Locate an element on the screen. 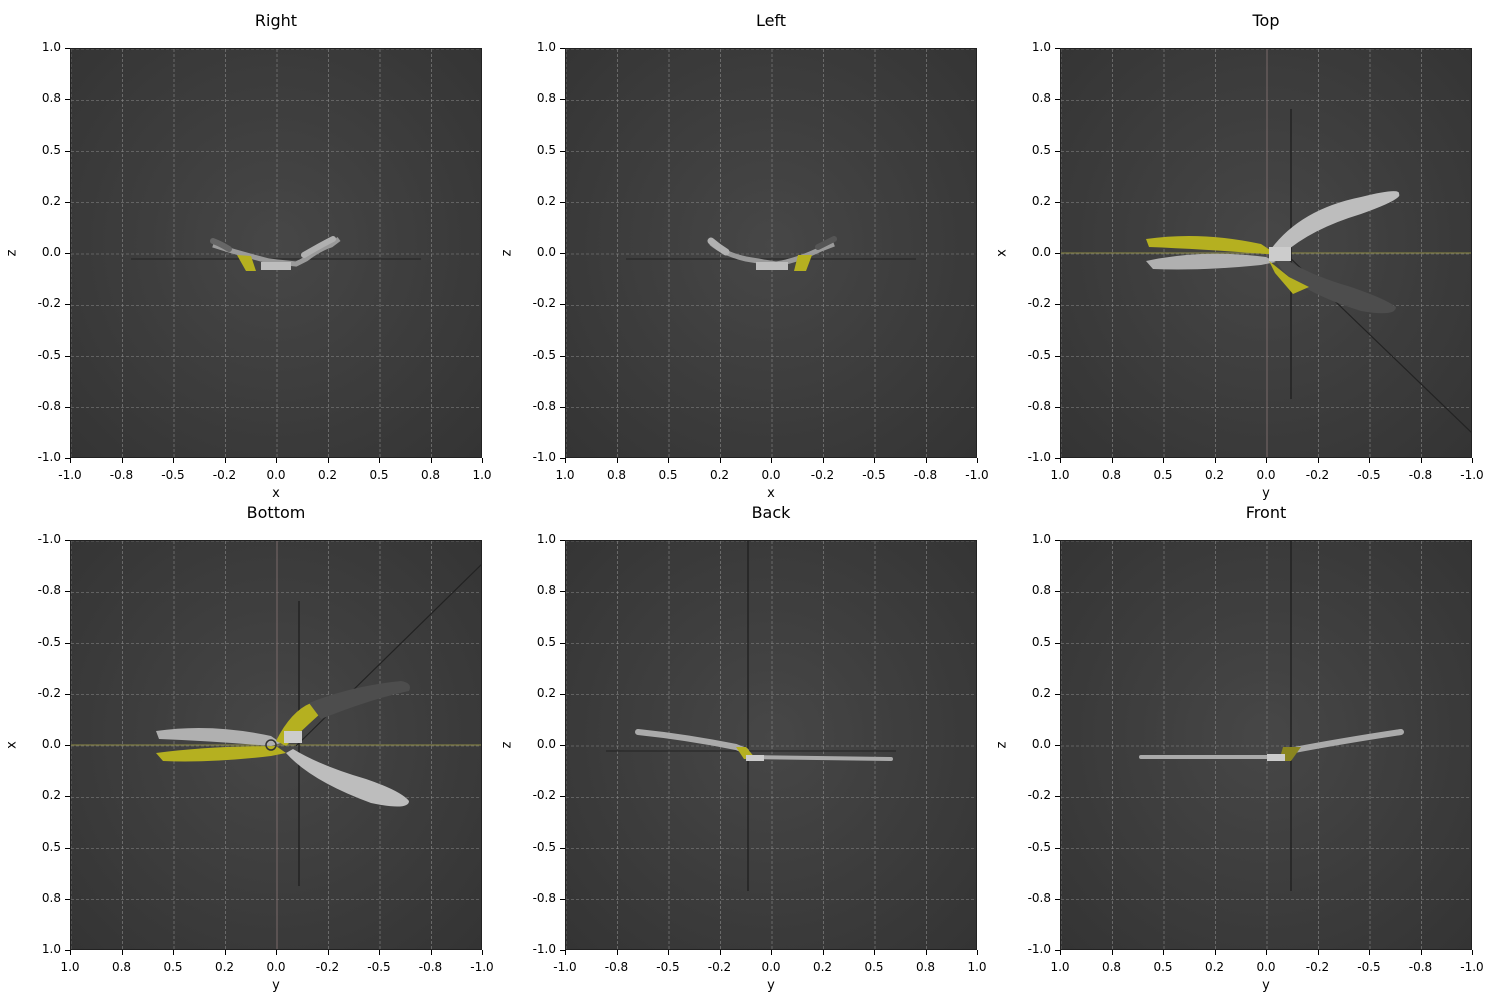 The image size is (1500, 1000). handle-lower is located at coordinates (221, 754).